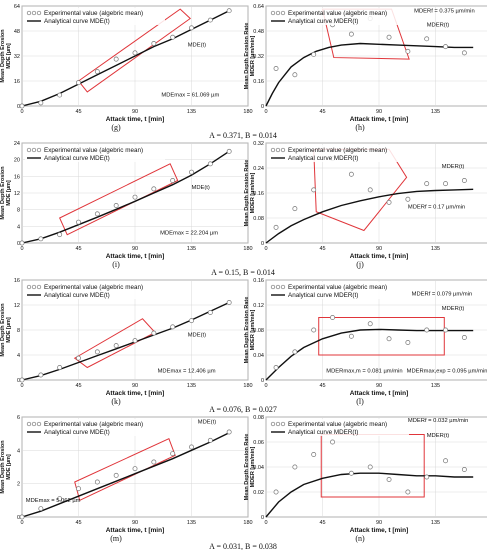 The image size is (487, 550). I want to click on chart-caption: (l), so click(360, 401).